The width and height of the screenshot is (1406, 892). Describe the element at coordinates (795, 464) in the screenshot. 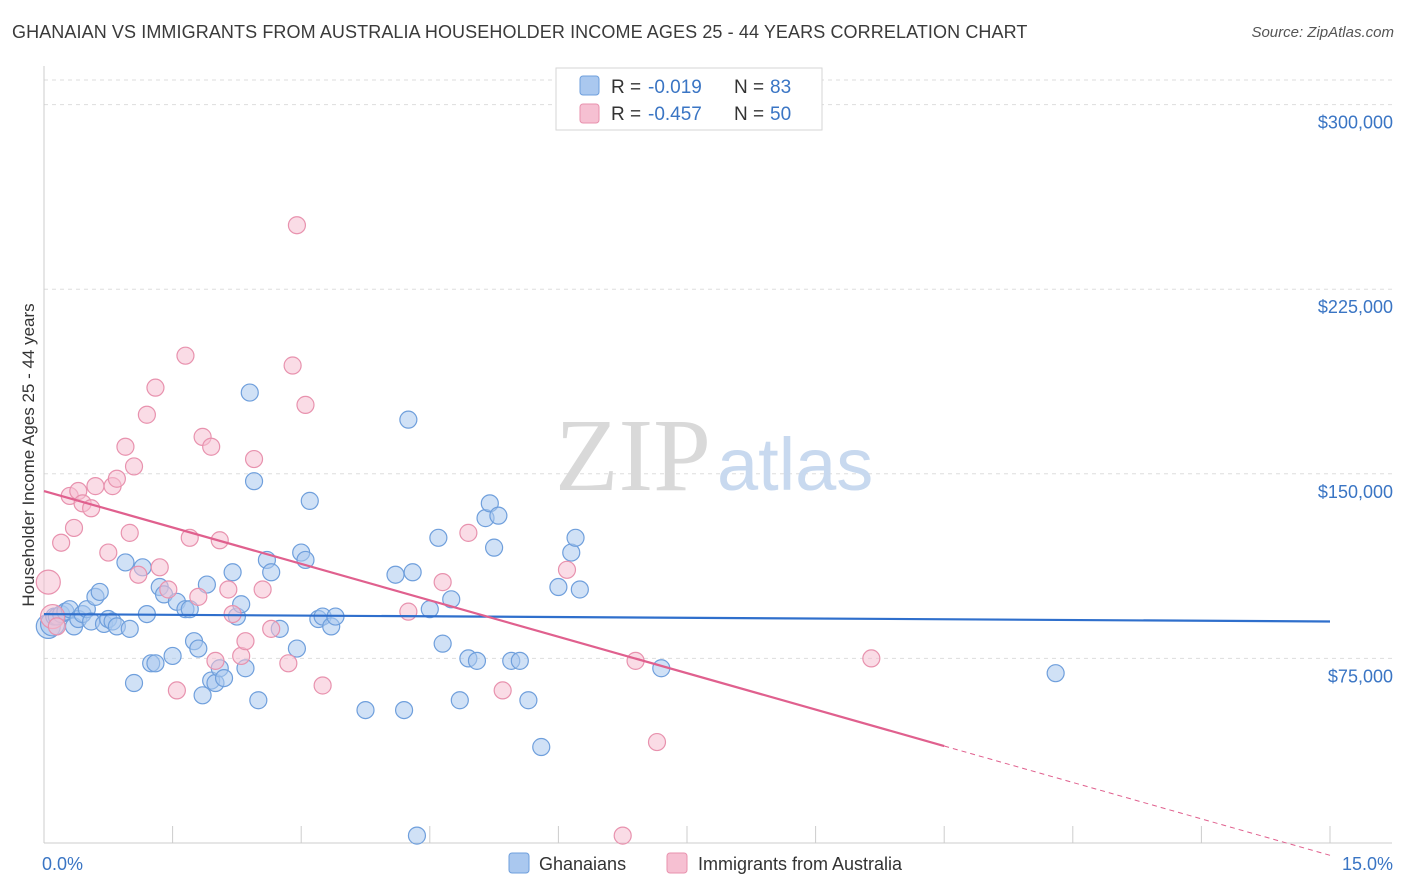

I see `watermark-atlas: atlas` at that location.